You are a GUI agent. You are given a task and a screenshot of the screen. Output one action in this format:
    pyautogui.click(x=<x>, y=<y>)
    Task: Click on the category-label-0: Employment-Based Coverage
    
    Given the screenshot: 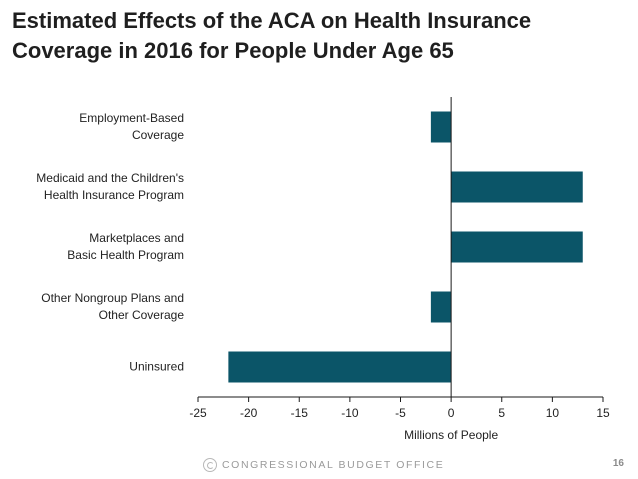 What is the action you would take?
    pyautogui.click(x=94, y=127)
    